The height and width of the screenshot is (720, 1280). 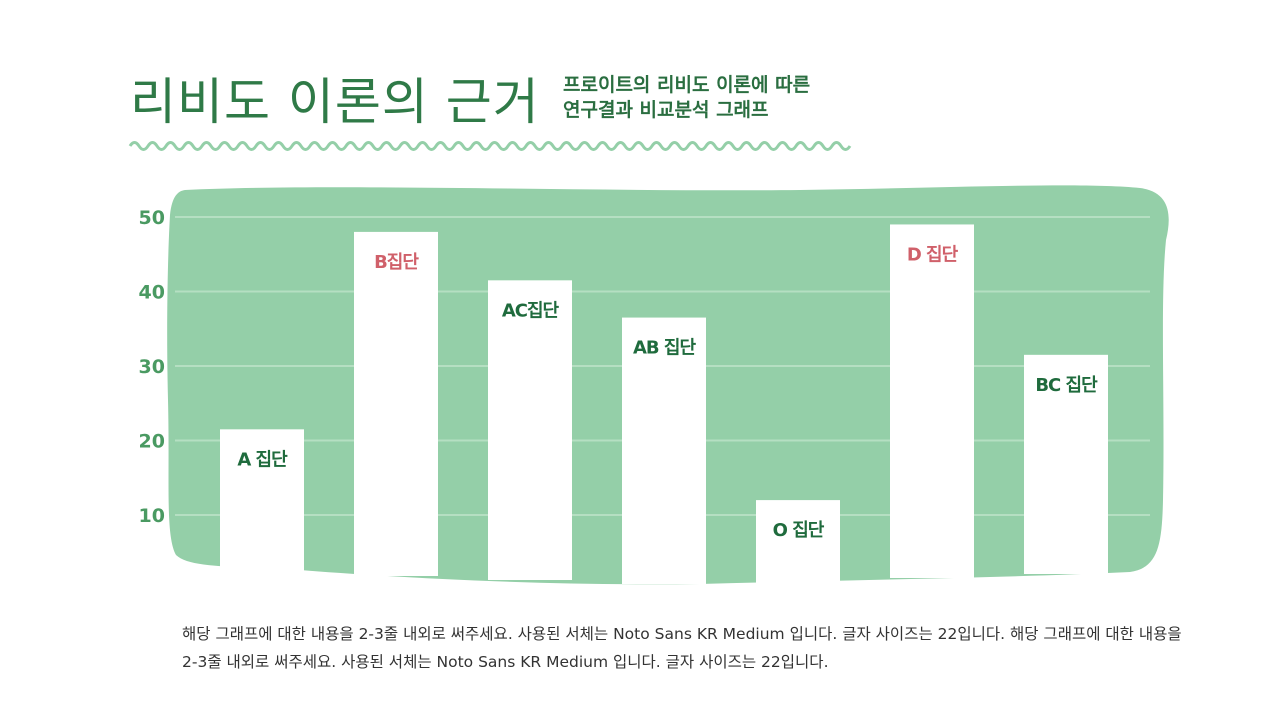 I want to click on y-tick-label: 20, so click(x=152, y=442).